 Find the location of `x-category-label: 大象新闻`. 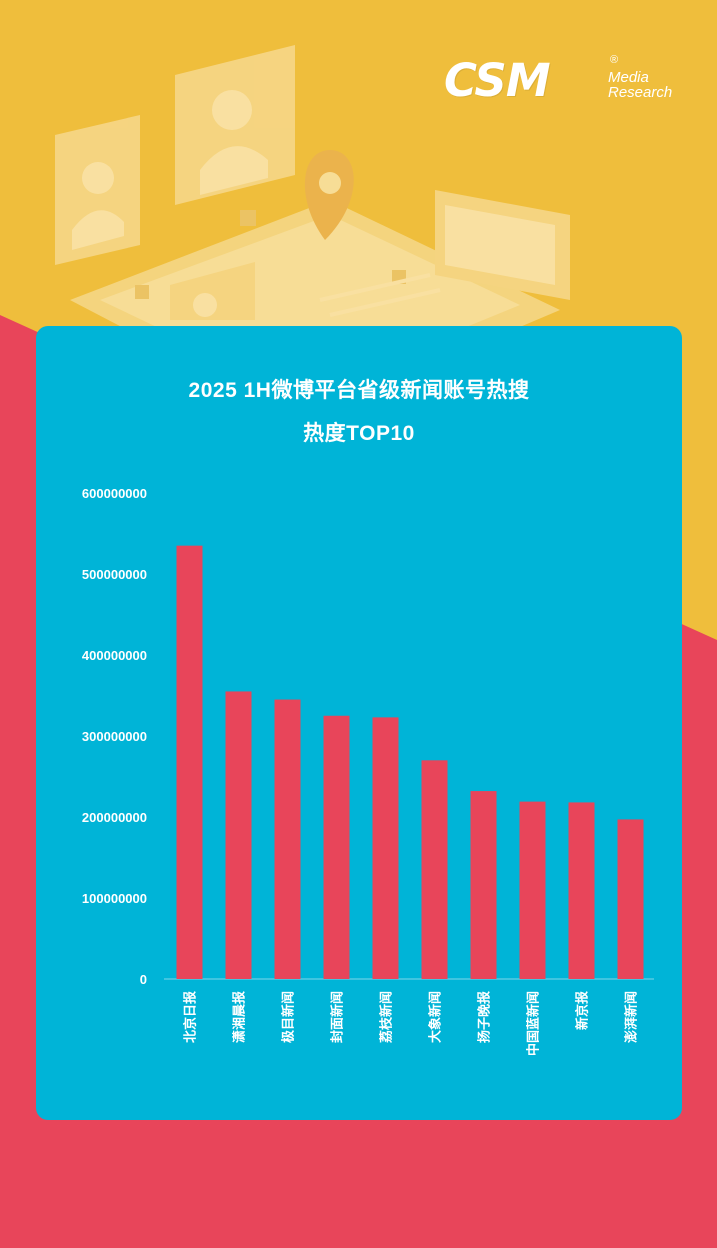

x-category-label: 大象新闻 is located at coordinates (436, 1017).